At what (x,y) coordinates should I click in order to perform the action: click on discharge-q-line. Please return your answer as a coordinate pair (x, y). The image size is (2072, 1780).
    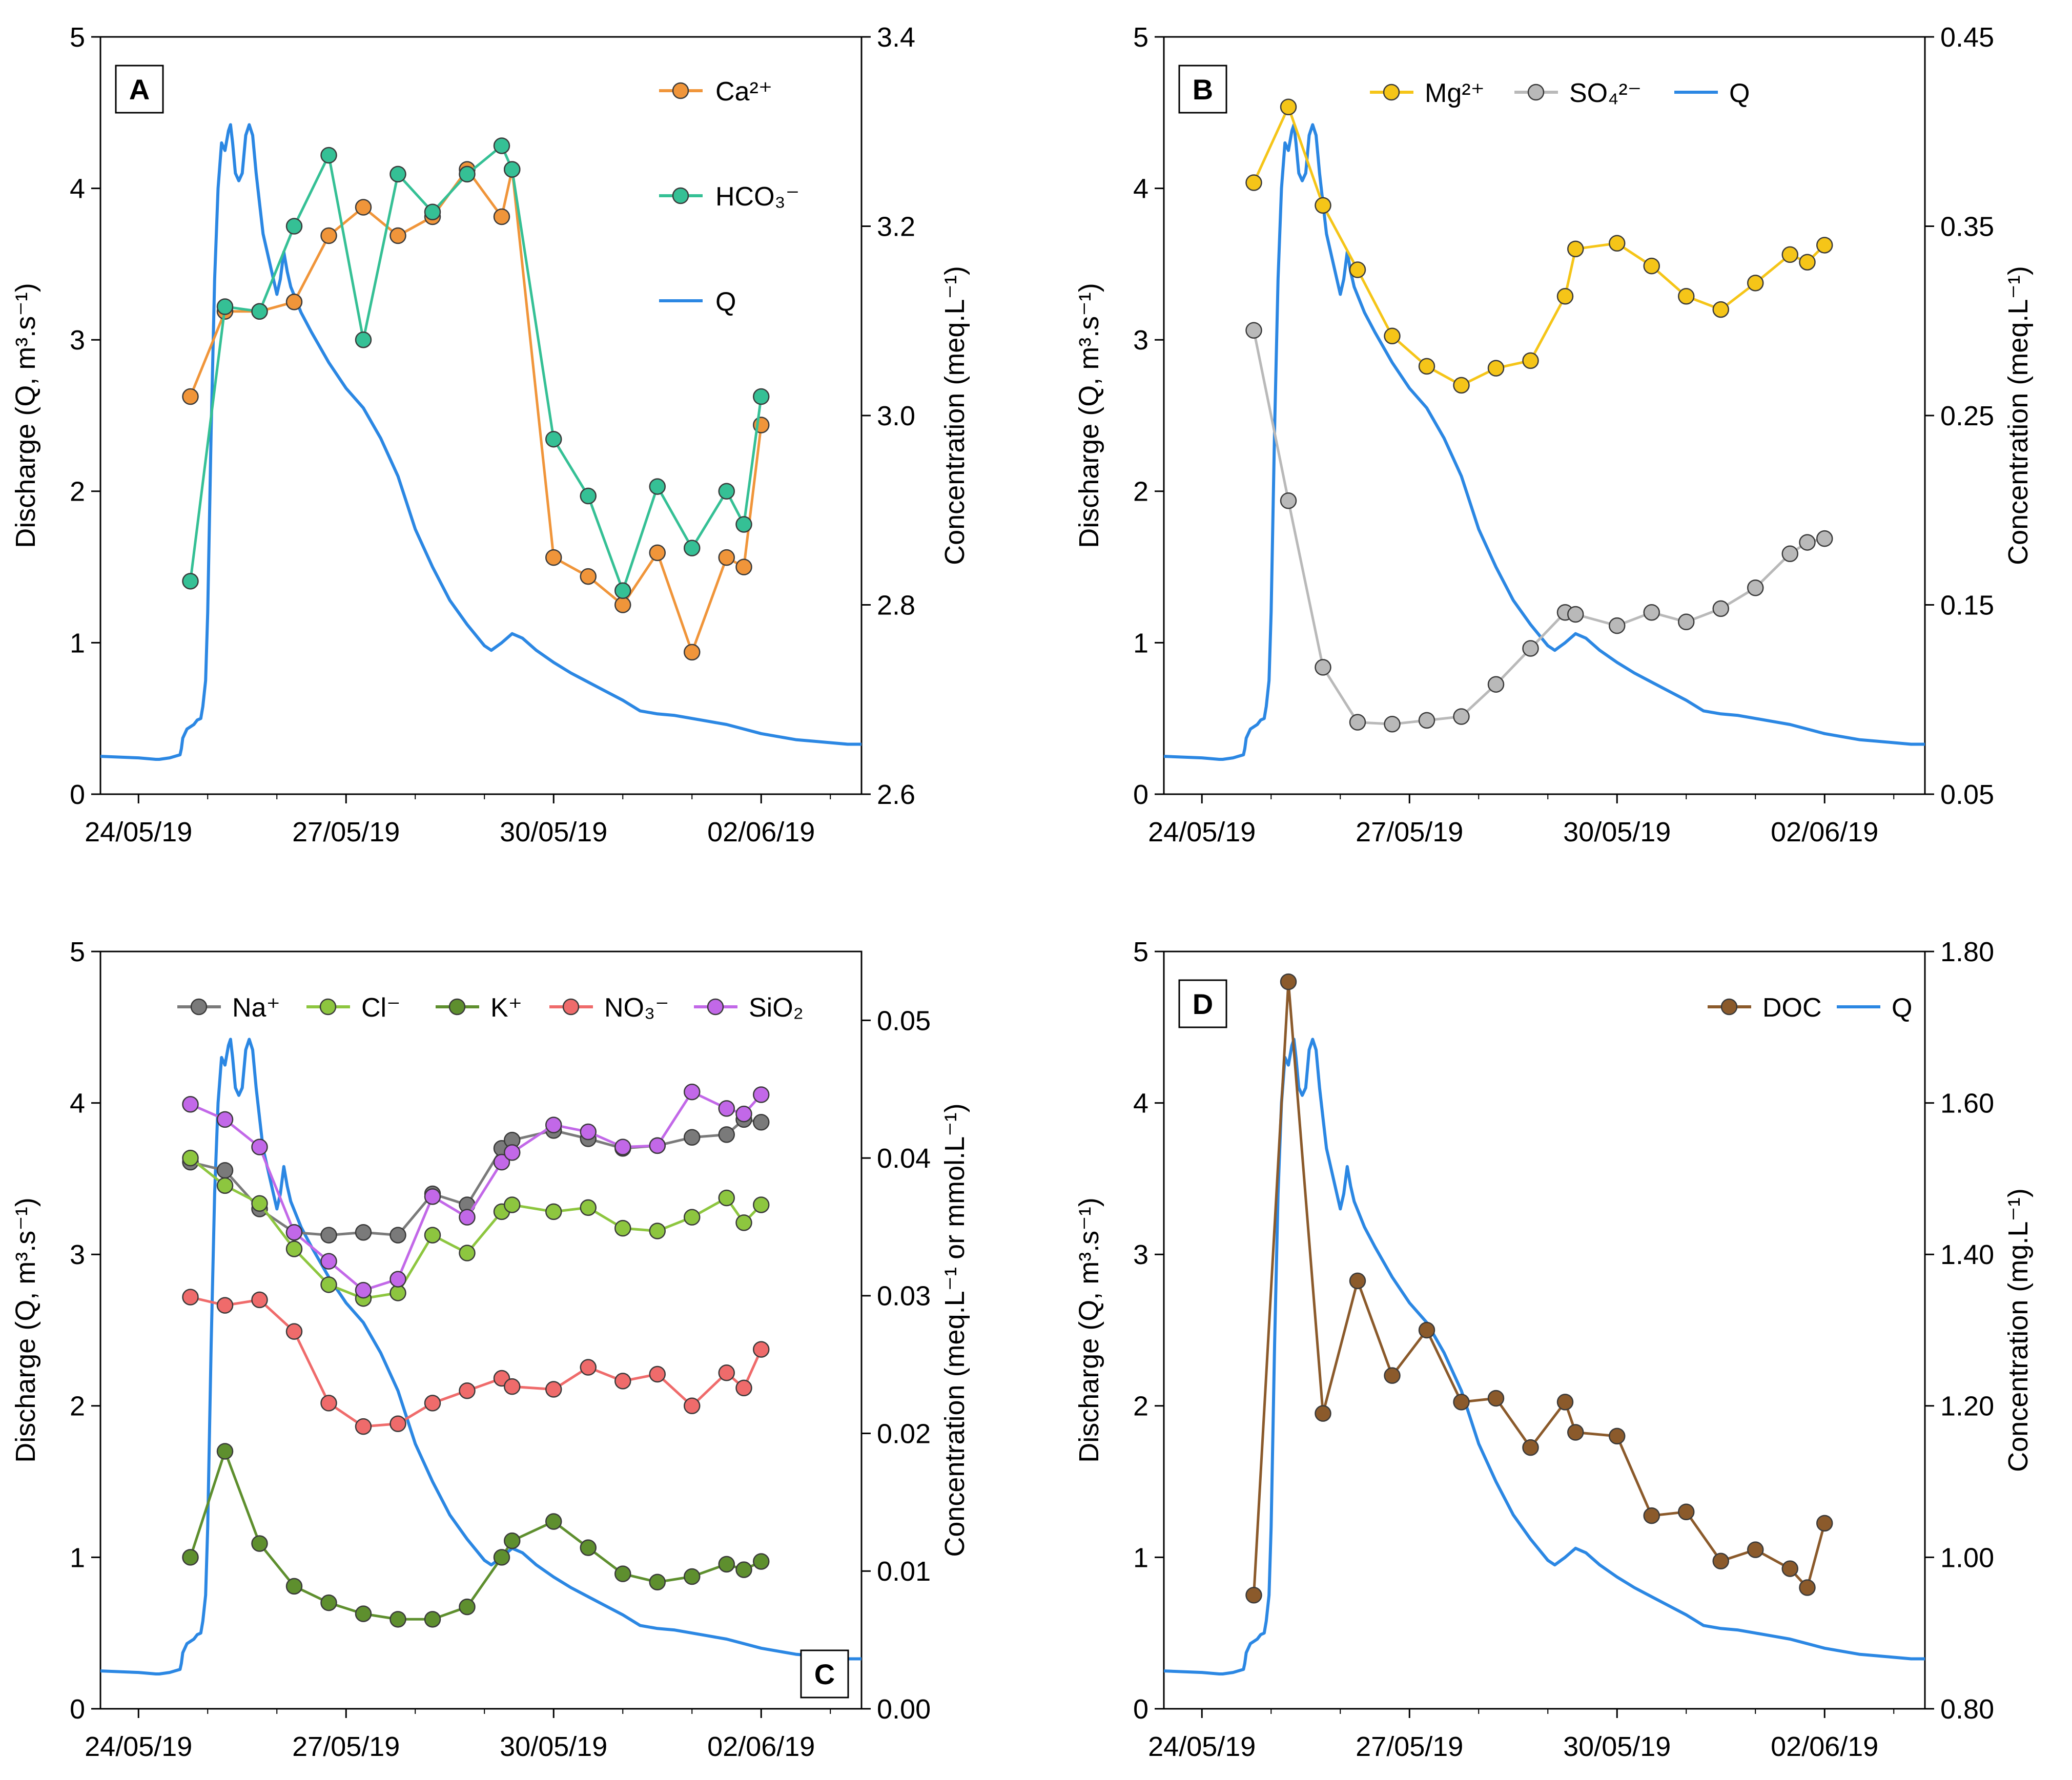
    Looking at the image, I should click on (480, 1357).